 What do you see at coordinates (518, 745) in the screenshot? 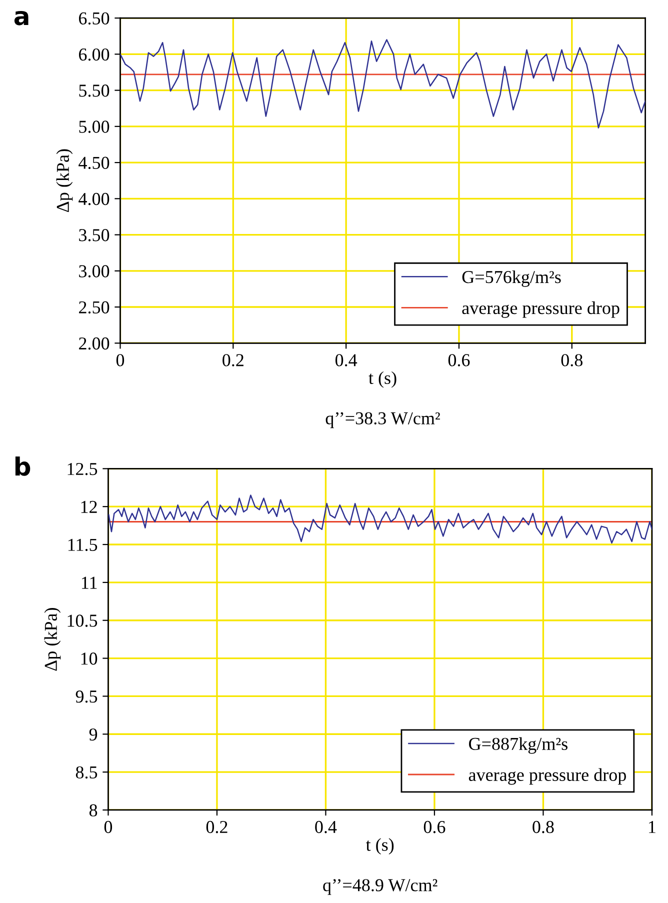
I see `legend-label: G=887kg/m²s` at bounding box center [518, 745].